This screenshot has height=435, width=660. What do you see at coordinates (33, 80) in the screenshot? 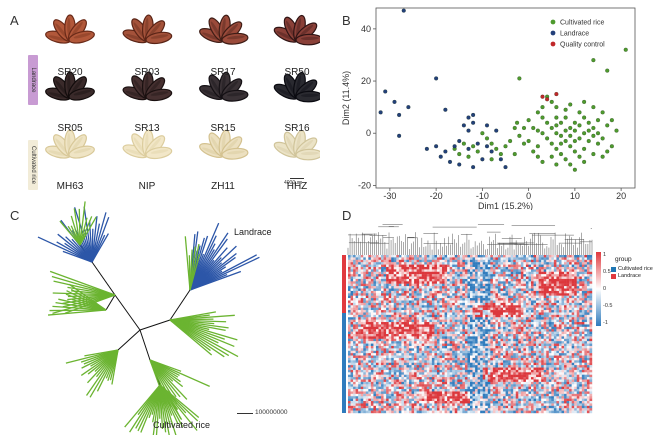
I see `group-tab-landrace: Landrace` at bounding box center [33, 80].